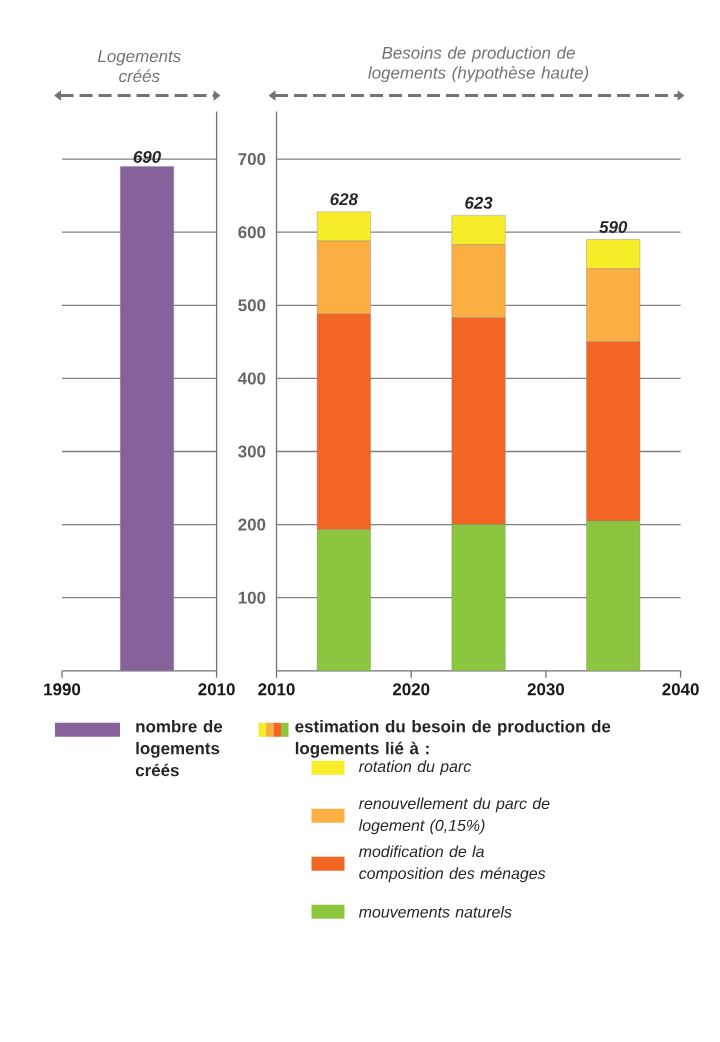 The width and height of the screenshot is (720, 1042). Describe the element at coordinates (252, 597) in the screenshot. I see `y-tick-label: 100` at that location.